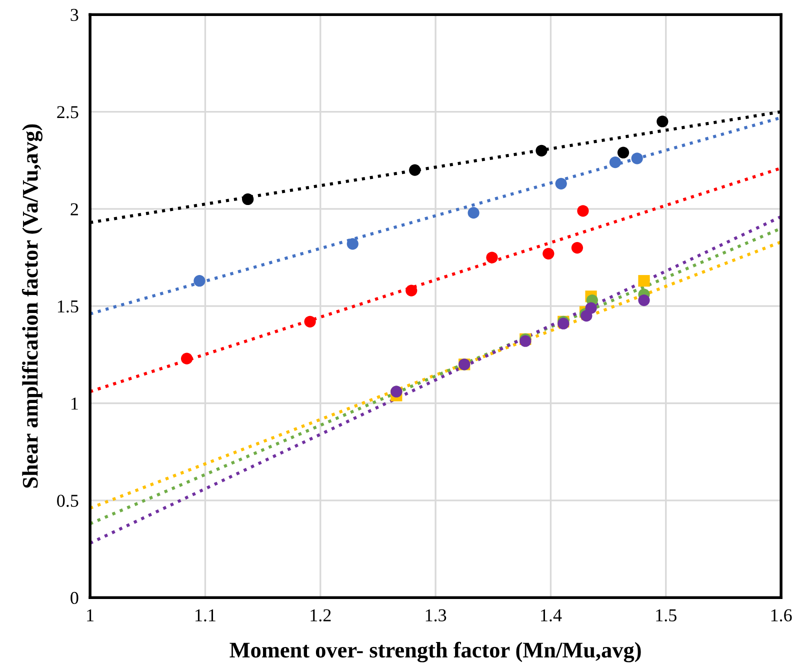 This screenshot has width=797, height=664. What do you see at coordinates (781, 615) in the screenshot?
I see `x-tick-label: 1.6` at bounding box center [781, 615].